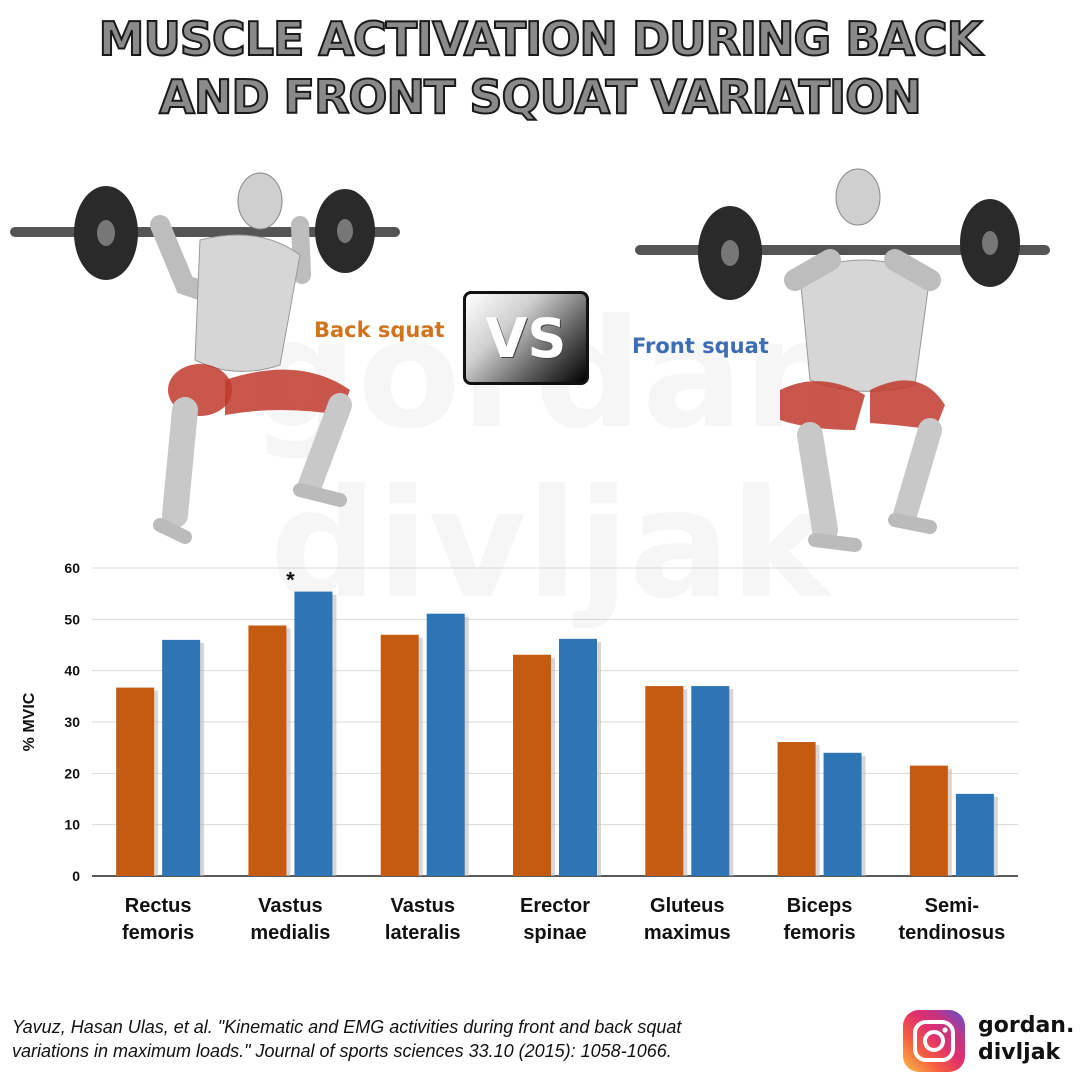 The height and width of the screenshot is (1080, 1080). Describe the element at coordinates (72, 619) in the screenshot. I see `y-tick-label: 50` at that location.